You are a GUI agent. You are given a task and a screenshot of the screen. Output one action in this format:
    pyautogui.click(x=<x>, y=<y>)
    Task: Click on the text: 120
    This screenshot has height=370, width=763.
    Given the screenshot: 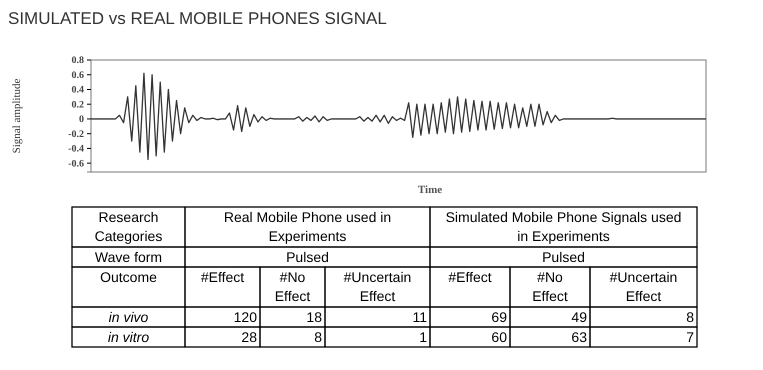 What is the action you would take?
    pyautogui.click(x=246, y=317)
    